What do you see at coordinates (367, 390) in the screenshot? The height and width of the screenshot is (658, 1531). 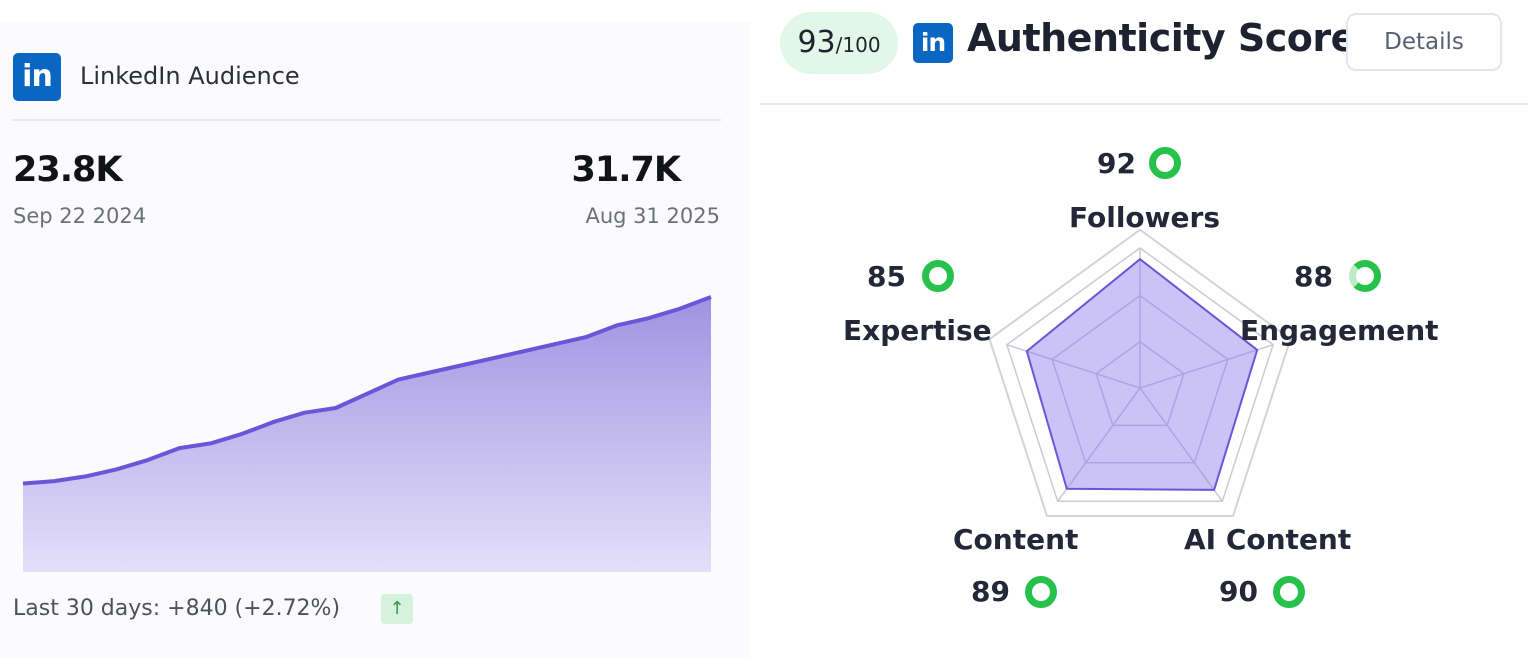 I see `audience-line` at bounding box center [367, 390].